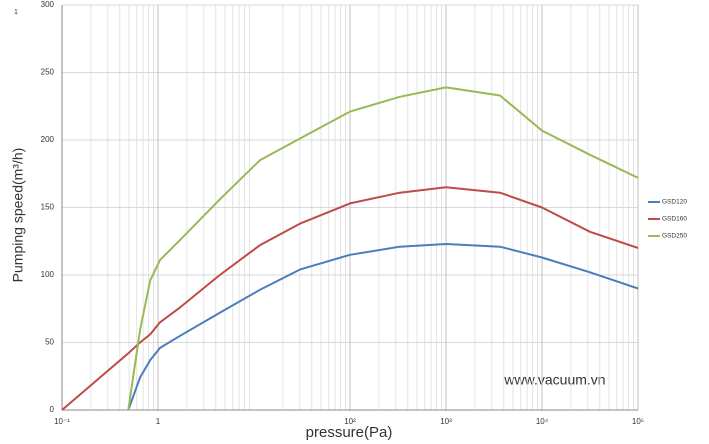 The height and width of the screenshot is (444, 709). I want to click on y-tick-label: 200, so click(48, 139).